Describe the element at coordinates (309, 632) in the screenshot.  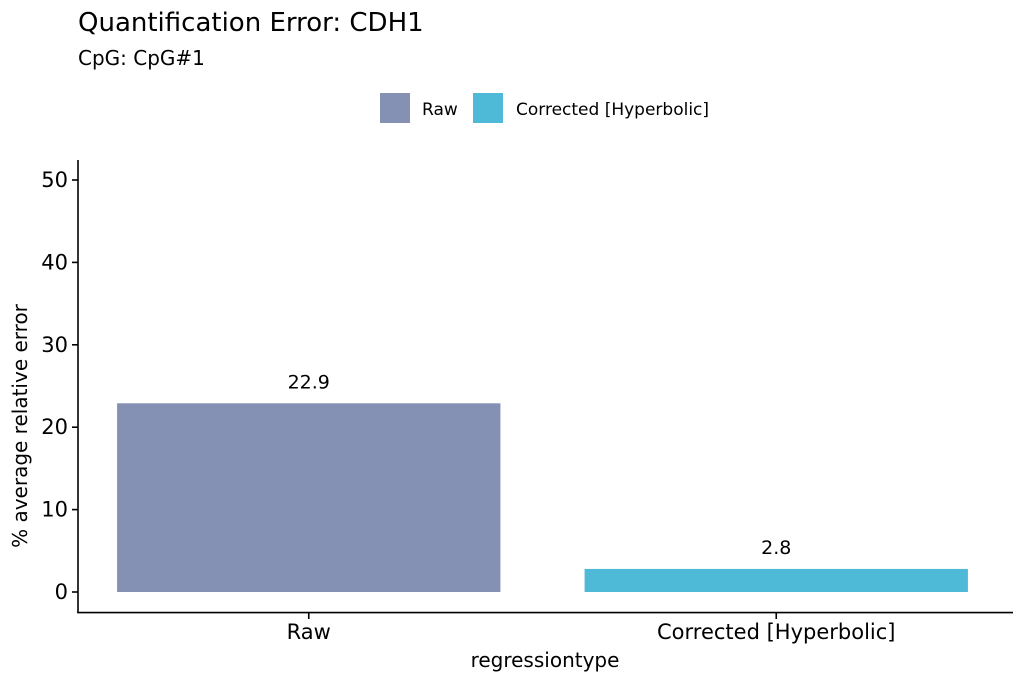
I see `x-tick-label: Raw` at that location.